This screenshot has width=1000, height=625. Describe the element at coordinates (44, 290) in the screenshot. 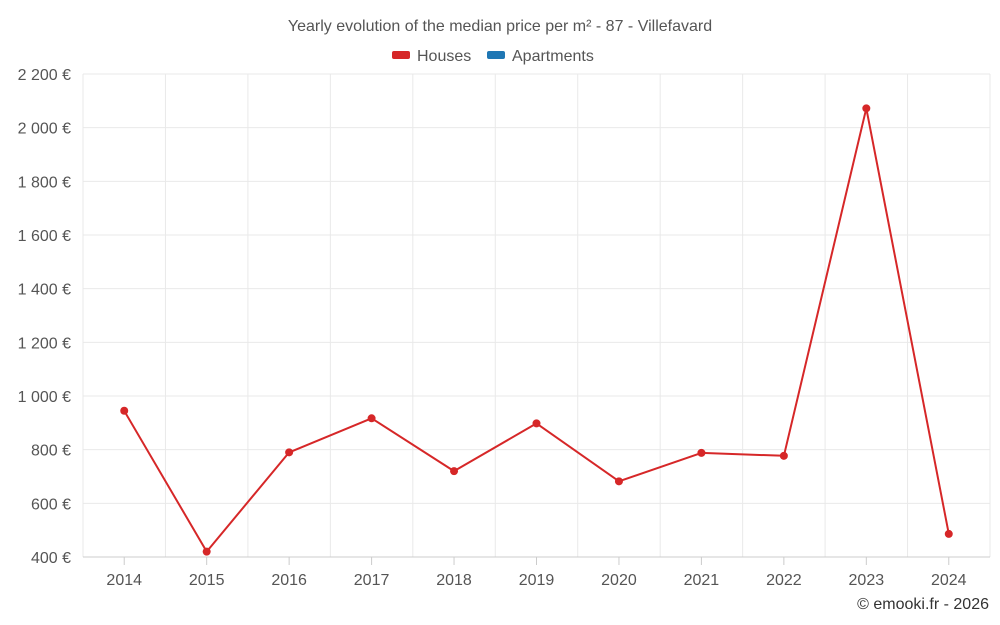

I see `y-tick-label: 1 400 €` at that location.